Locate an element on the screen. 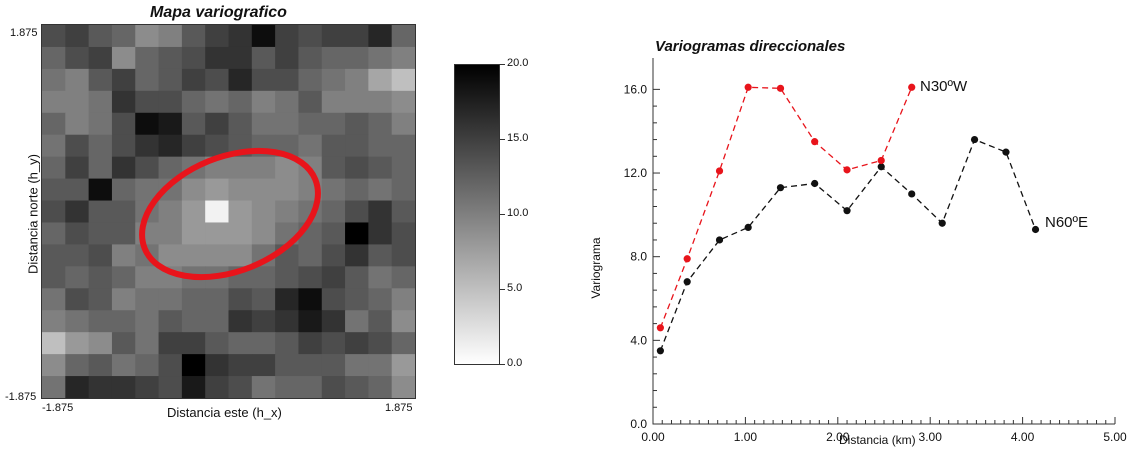  y-tick-label: 16.0 is located at coordinates (636, 89).